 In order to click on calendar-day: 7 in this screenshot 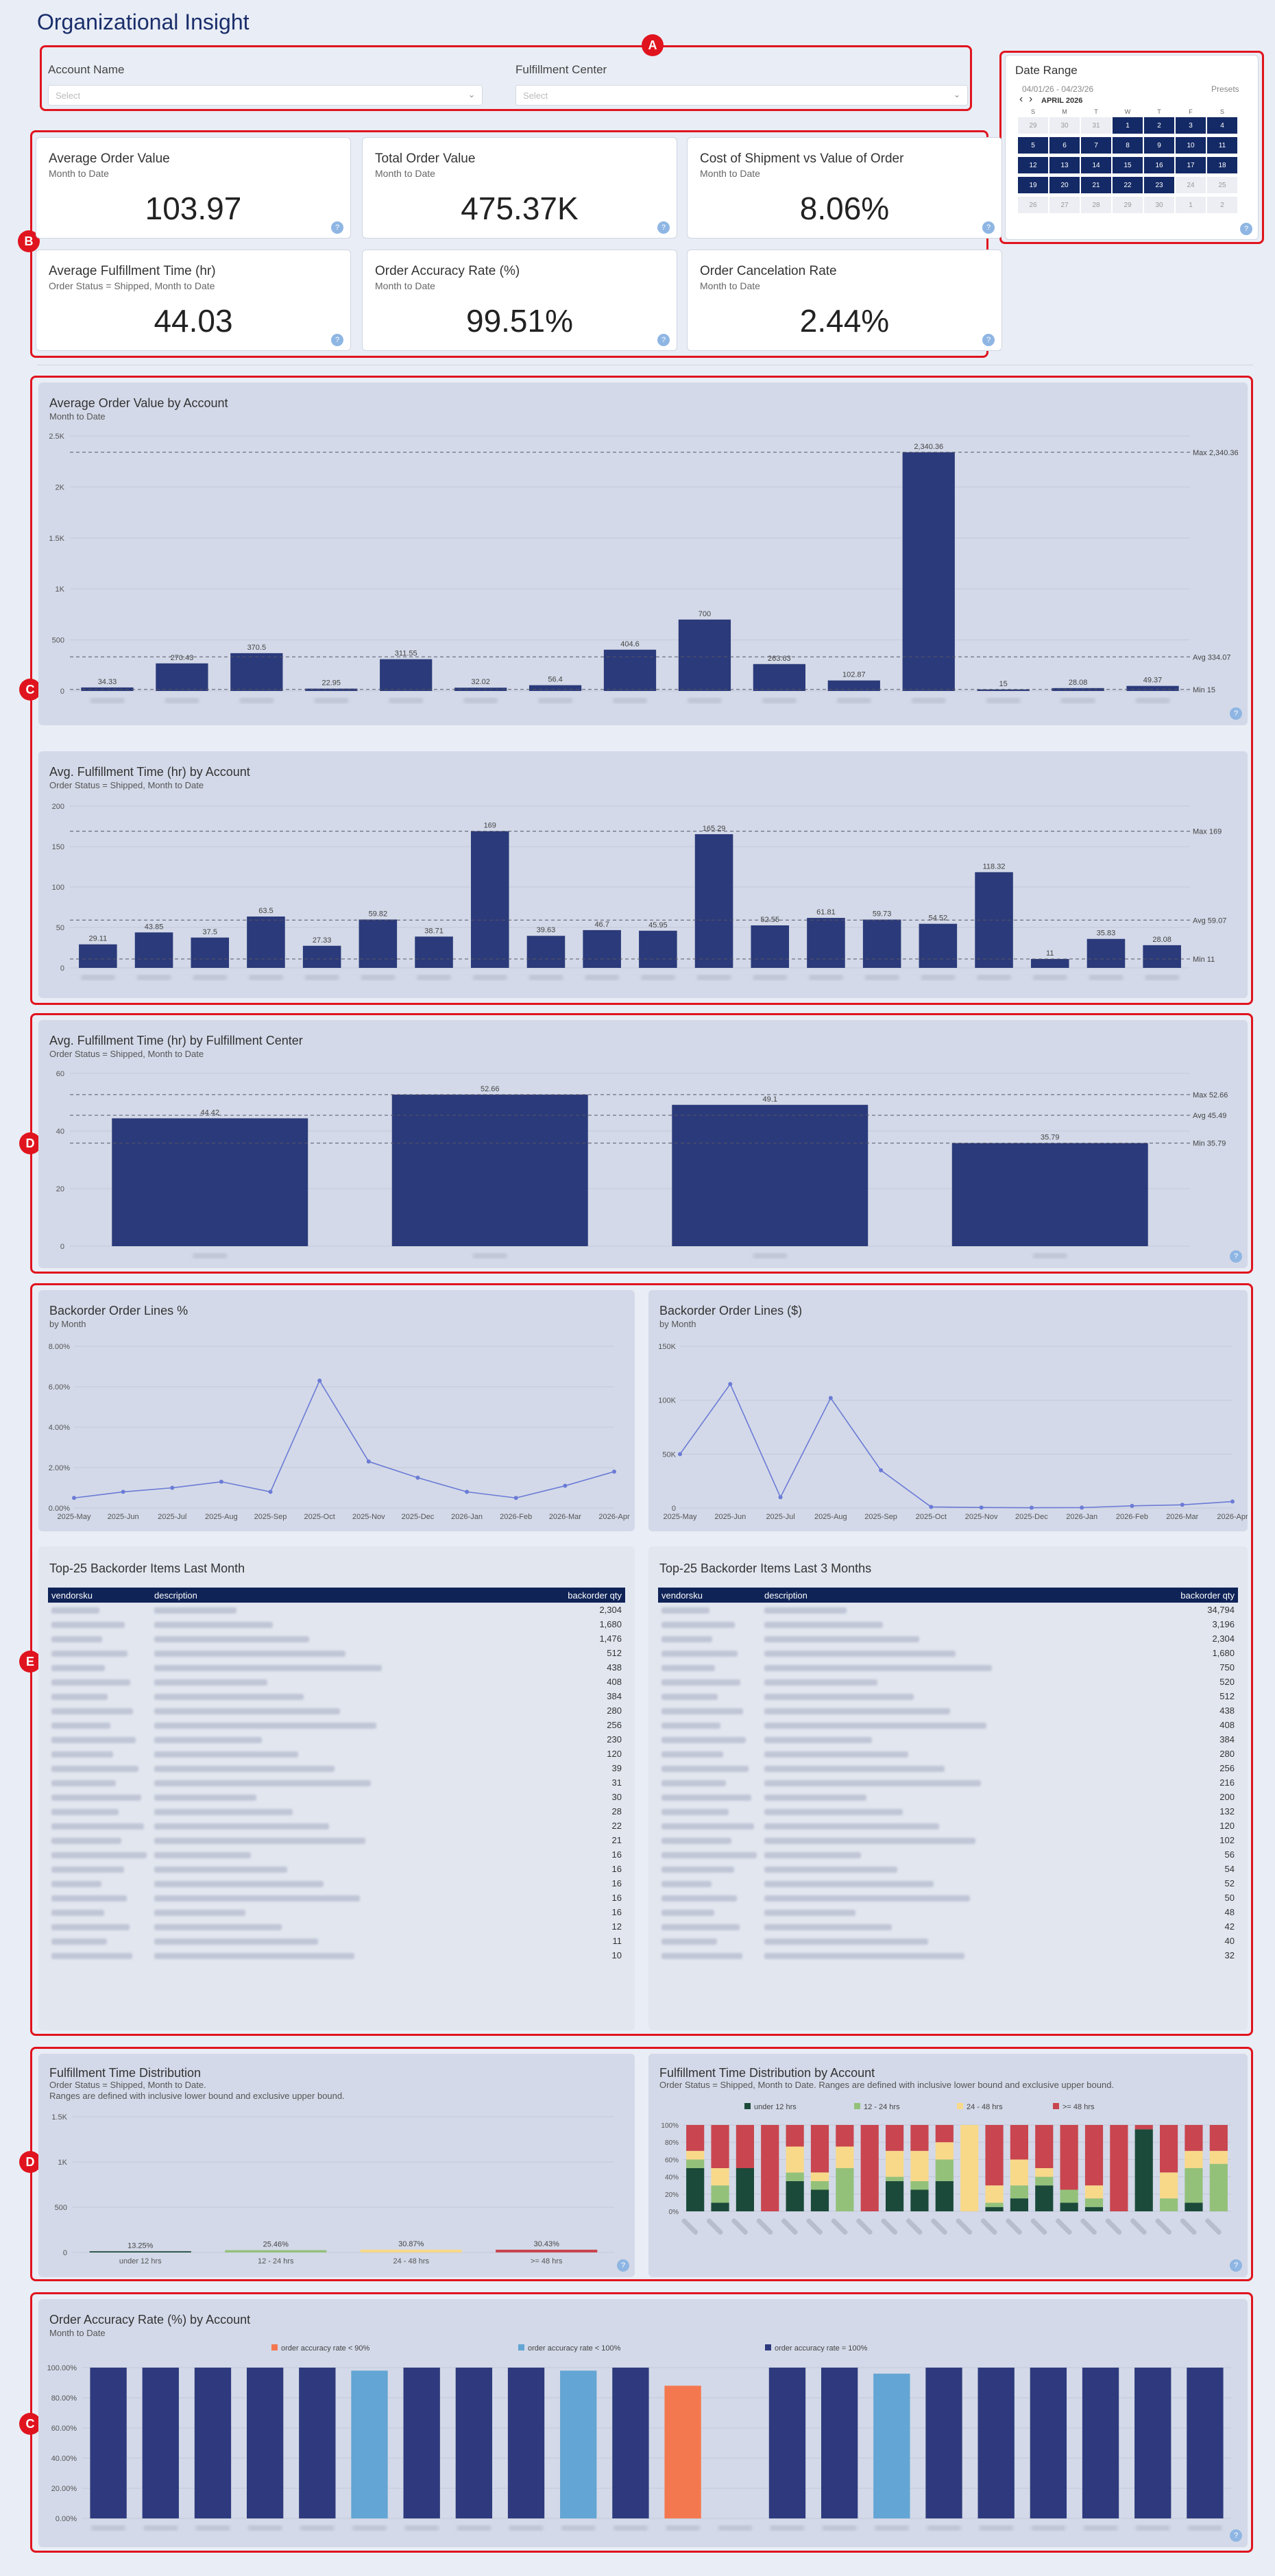, I will do `click(1096, 145)`.